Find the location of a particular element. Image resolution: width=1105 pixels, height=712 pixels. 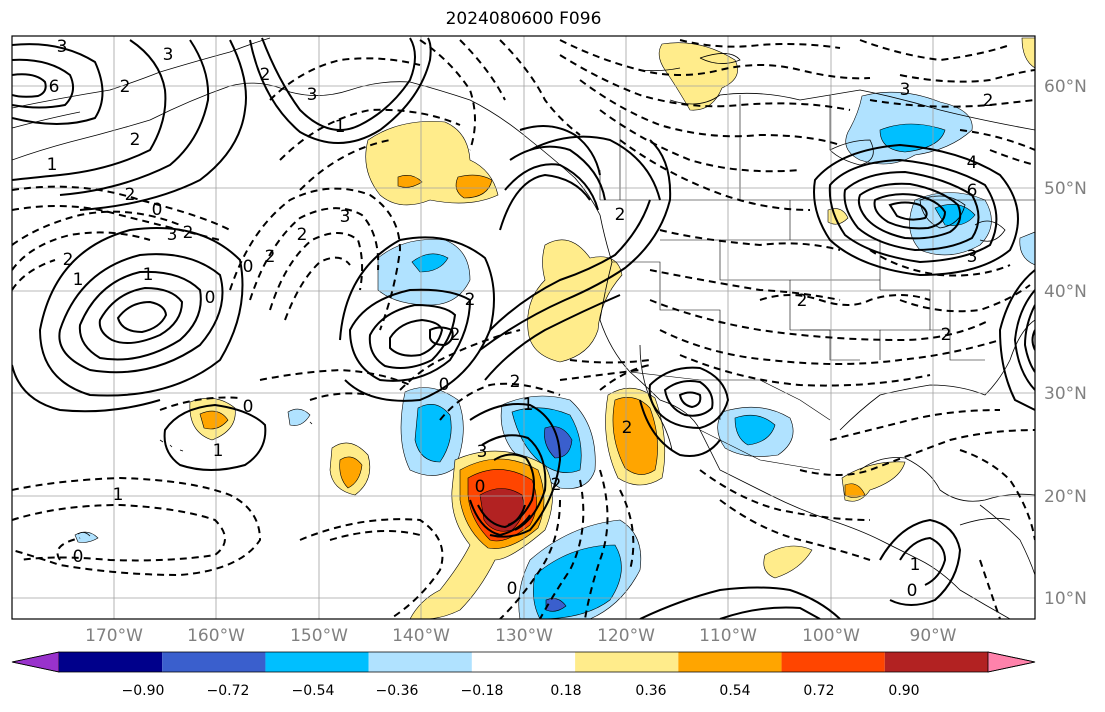

shade-alaska-pos2 is located at coordinates (1028, 53).